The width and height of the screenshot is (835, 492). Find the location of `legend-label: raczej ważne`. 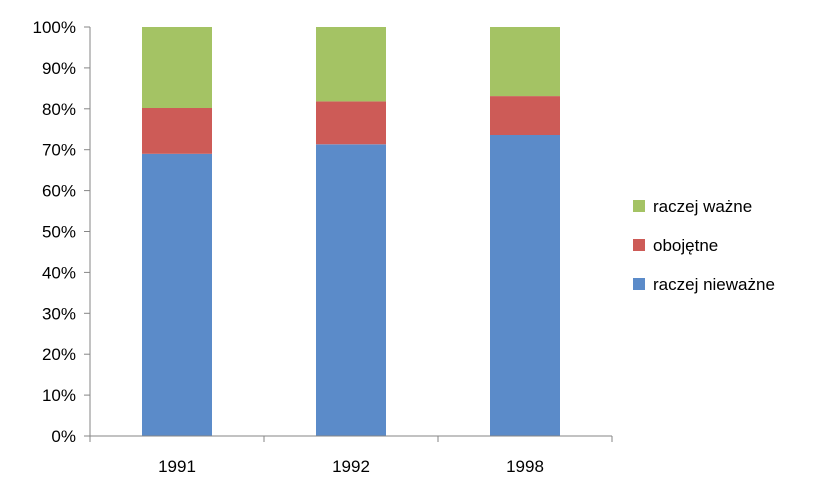

legend-label: raczej ważne is located at coordinates (702, 206).